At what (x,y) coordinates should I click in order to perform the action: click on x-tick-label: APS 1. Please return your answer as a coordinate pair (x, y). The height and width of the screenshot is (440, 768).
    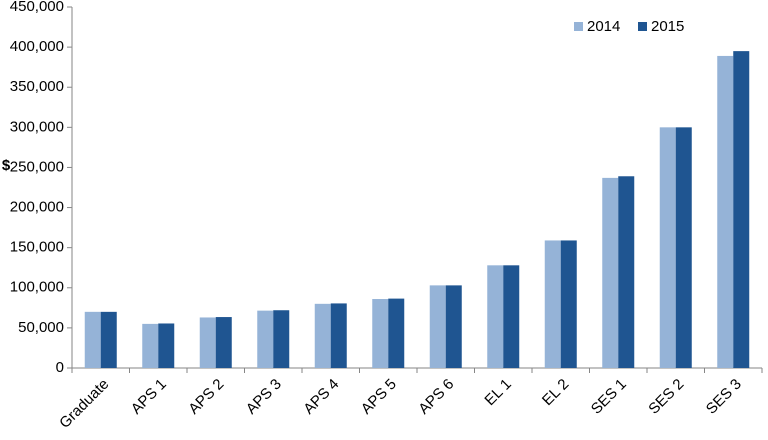
    Looking at the image, I should click on (149, 397).